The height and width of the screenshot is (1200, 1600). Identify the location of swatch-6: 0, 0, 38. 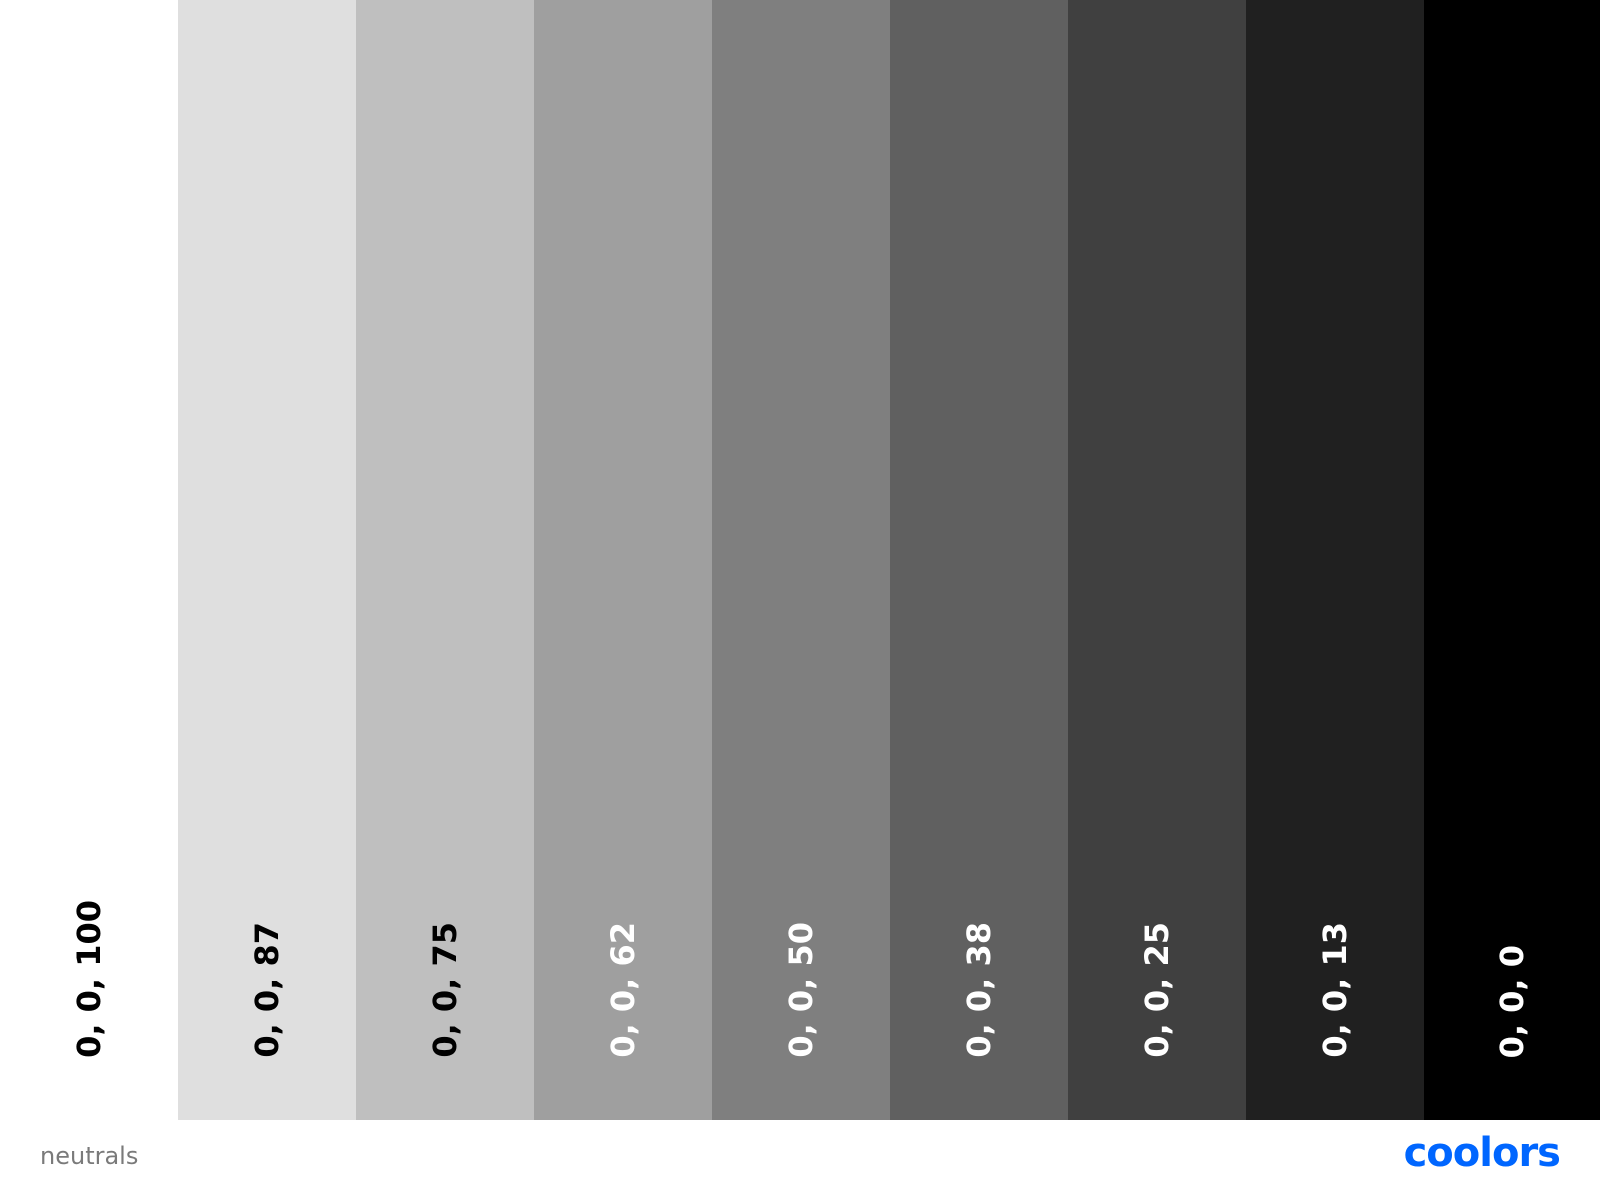
(979, 560).